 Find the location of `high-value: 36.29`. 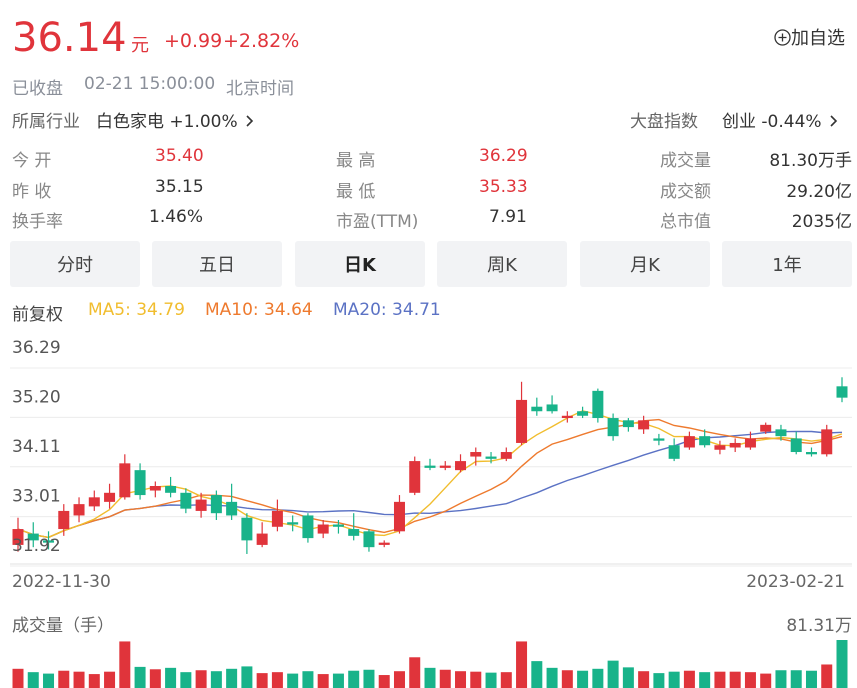

high-value: 36.29 is located at coordinates (503, 156).